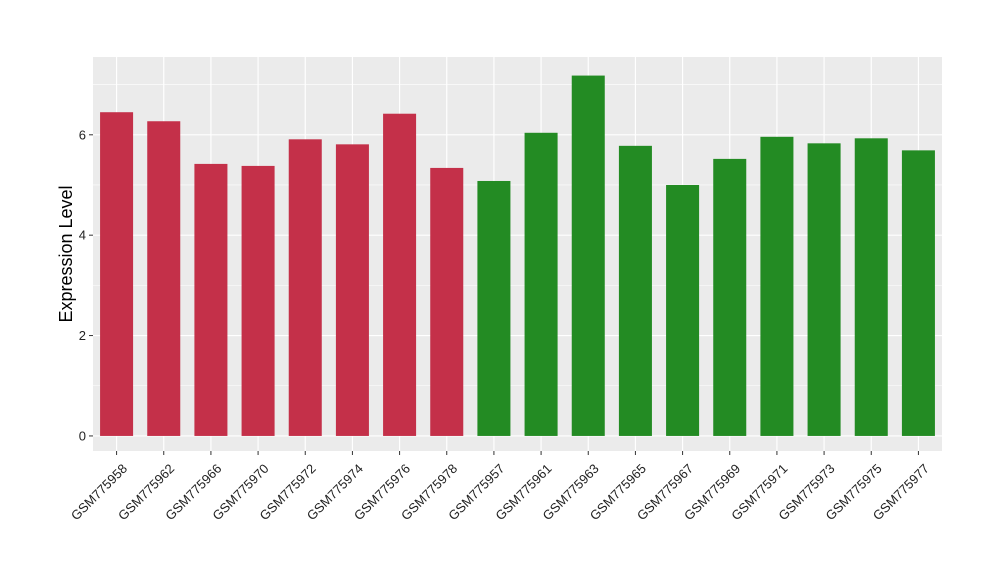 The width and height of the screenshot is (1000, 580). I want to click on y-axis-title: Expression Level, so click(66, 253).